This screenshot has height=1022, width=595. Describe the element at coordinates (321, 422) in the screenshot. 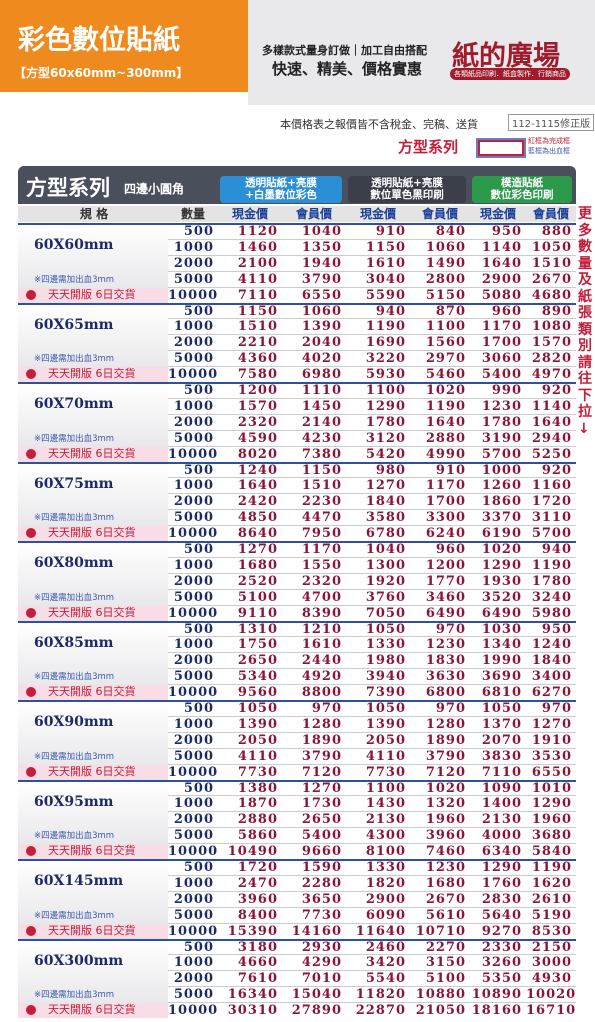

I see `price: 2140` at that location.